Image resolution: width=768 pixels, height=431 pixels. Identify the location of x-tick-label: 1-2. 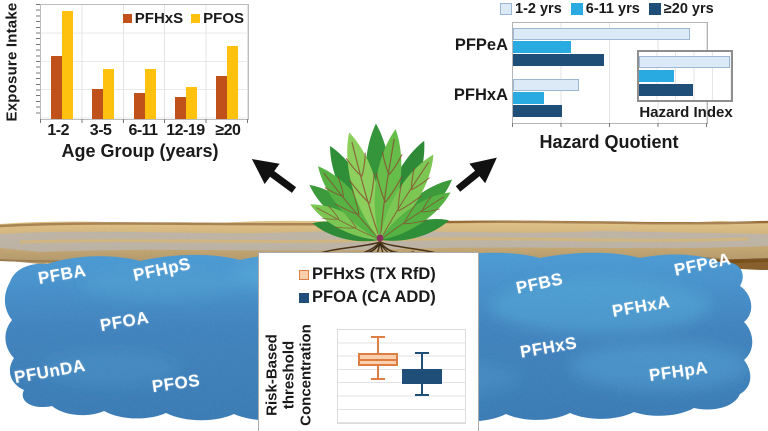
(58, 130).